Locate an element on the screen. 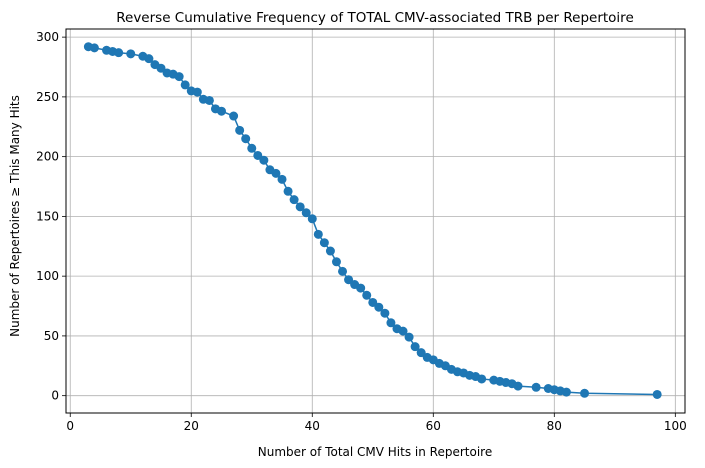 This screenshot has width=705, height=468. y-tick-label: 0 is located at coordinates (55, 396).